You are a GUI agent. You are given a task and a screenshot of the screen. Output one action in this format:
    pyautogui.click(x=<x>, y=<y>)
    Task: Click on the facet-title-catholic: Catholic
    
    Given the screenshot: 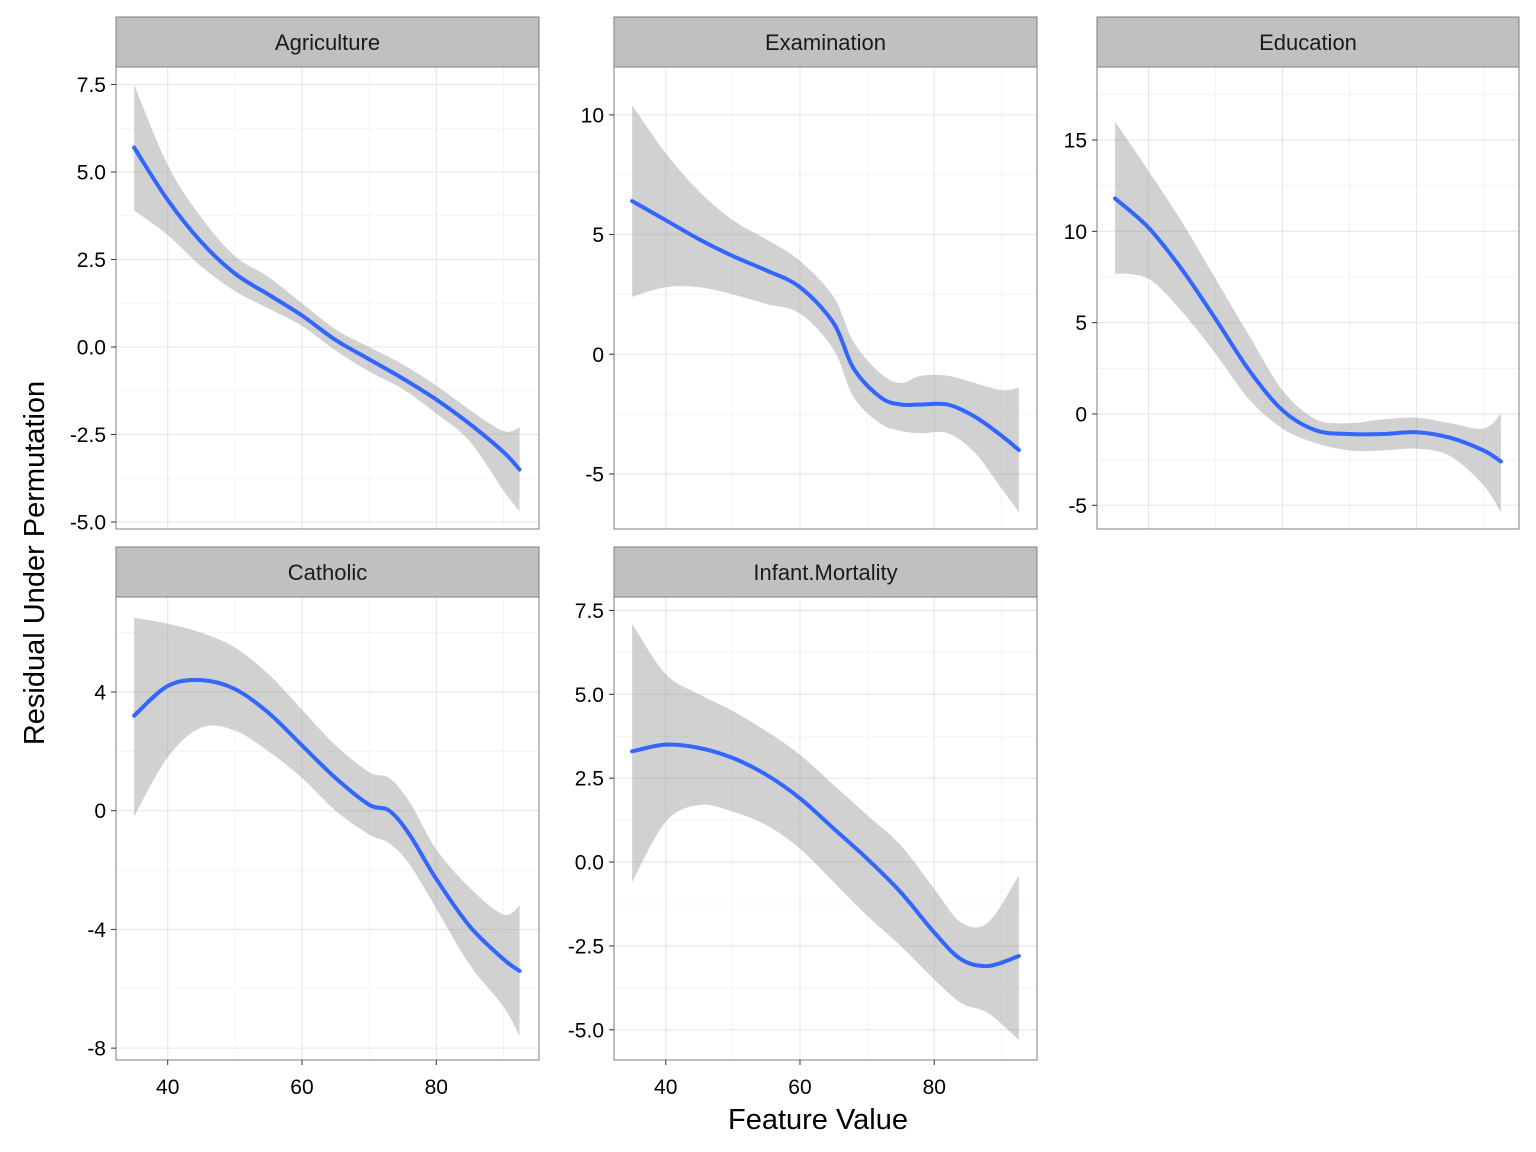 What is the action you would take?
    pyautogui.click(x=327, y=572)
    